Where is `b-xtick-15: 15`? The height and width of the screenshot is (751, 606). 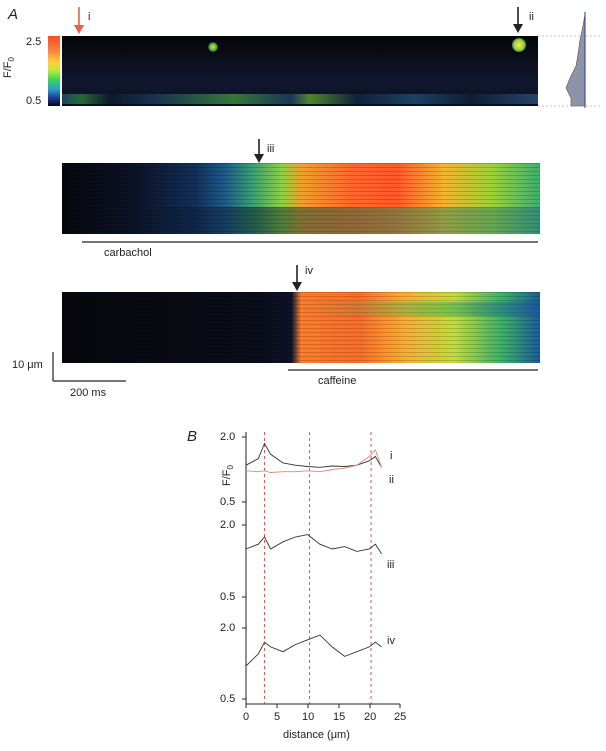
b-xtick-15: 15 is located at coordinates (339, 717).